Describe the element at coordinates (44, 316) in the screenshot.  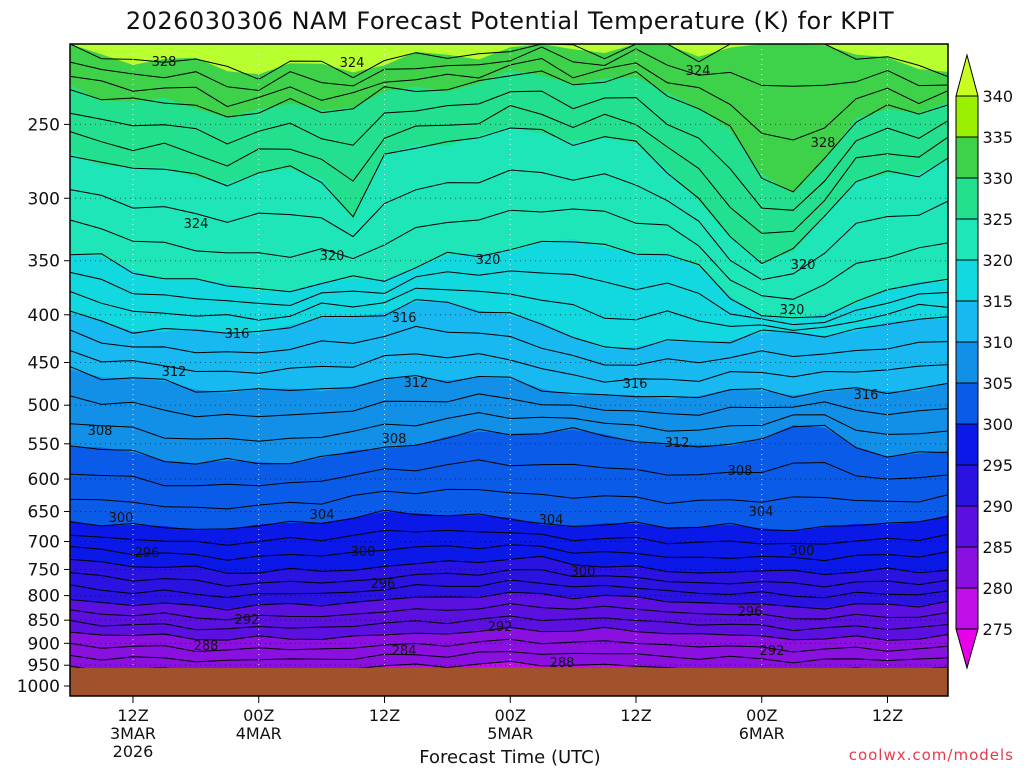
I see `y-tick-label: 400` at that location.